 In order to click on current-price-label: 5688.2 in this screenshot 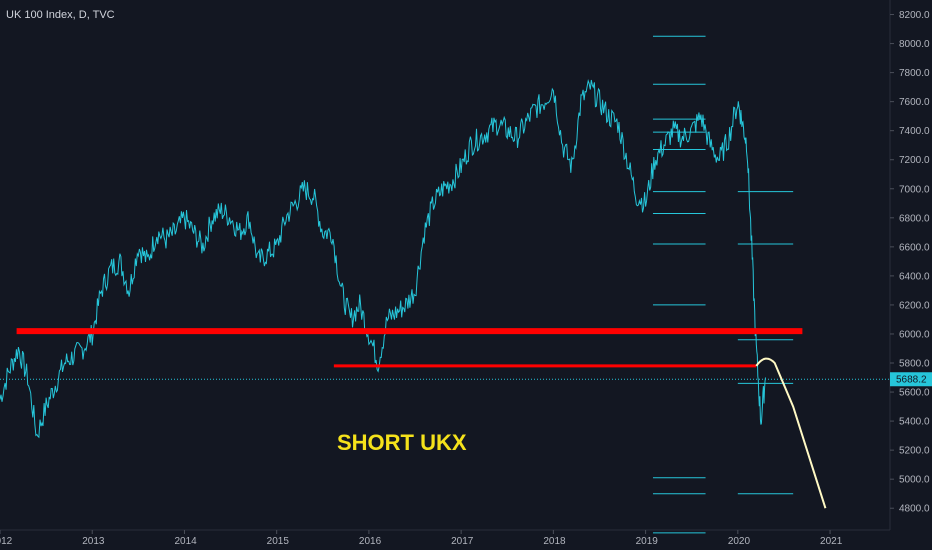, I will do `click(911, 380)`.